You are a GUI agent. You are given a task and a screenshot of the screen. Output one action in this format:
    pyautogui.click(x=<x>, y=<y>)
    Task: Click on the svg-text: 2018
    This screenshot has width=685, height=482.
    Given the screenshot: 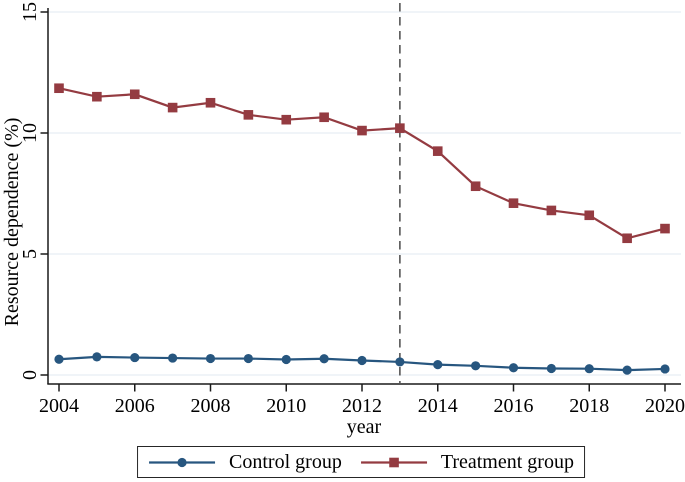 What is the action you would take?
    pyautogui.click(x=589, y=406)
    